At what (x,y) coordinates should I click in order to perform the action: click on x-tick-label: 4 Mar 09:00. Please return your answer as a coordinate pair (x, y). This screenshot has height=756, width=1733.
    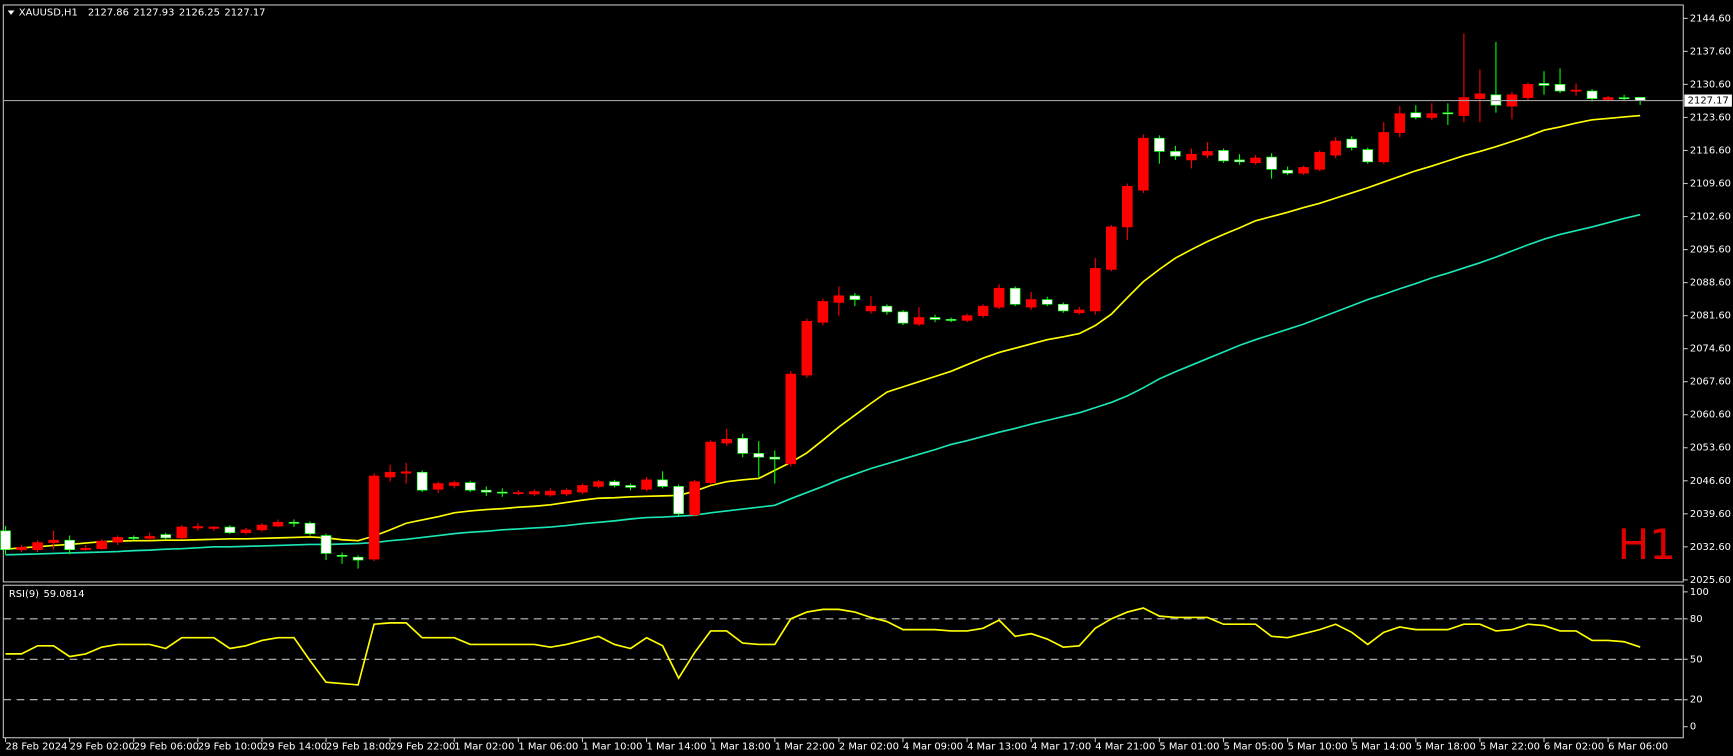
    Looking at the image, I should click on (933, 747).